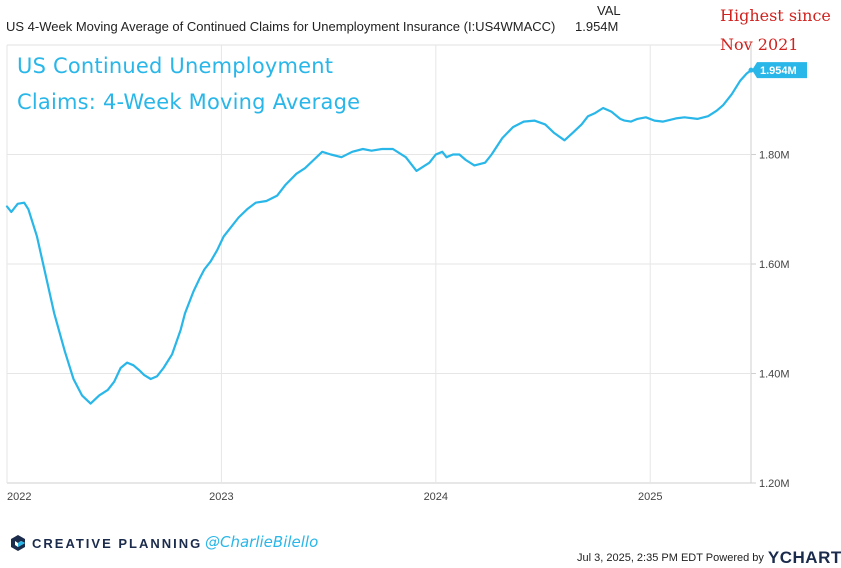 The width and height of the screenshot is (841, 568). I want to click on x-tick-label: 2025, so click(650, 497).